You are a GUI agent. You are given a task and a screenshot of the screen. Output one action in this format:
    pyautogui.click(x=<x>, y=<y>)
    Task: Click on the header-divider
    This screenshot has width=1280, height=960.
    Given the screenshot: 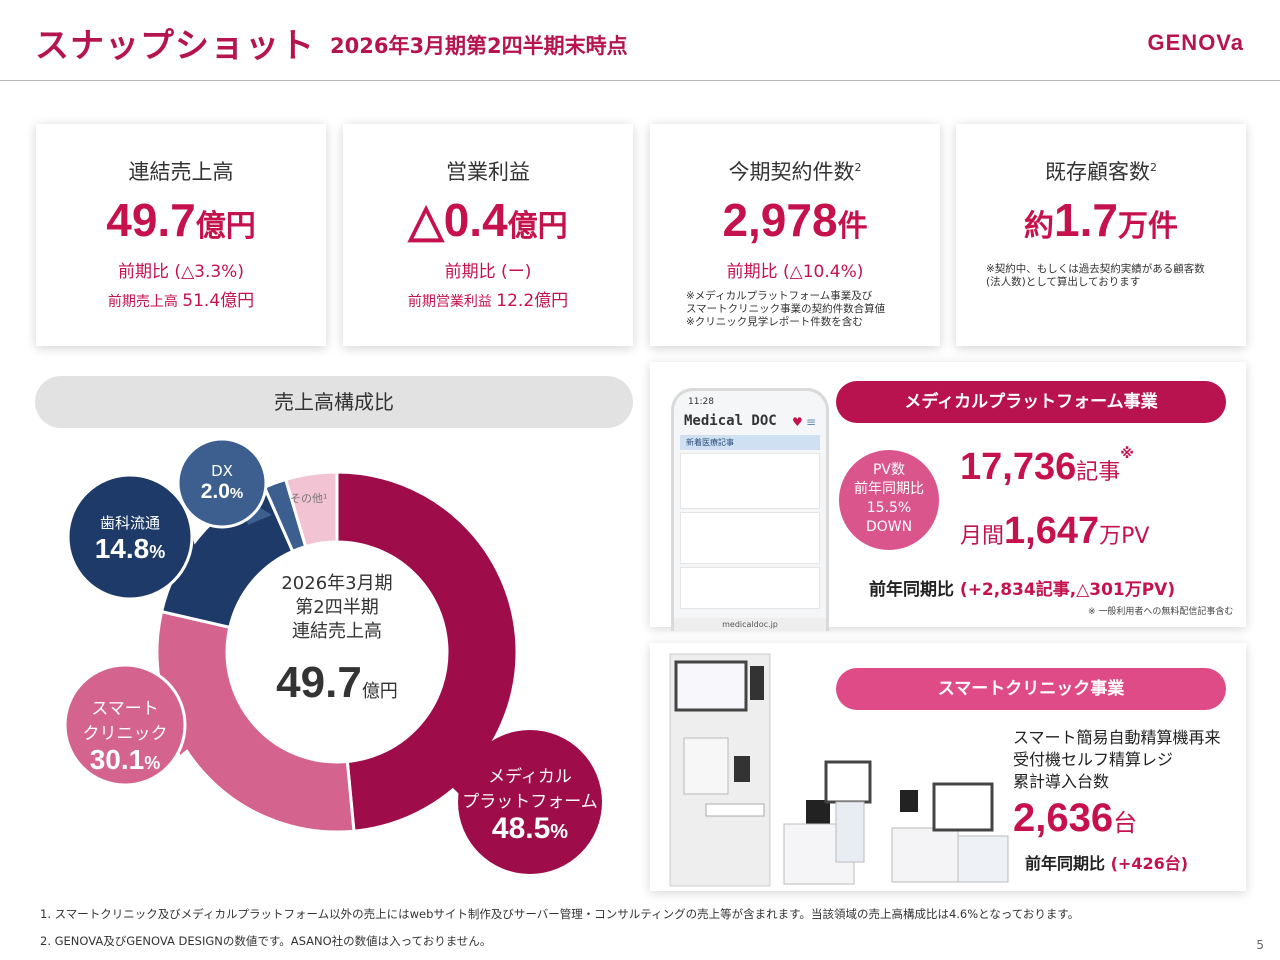 What is the action you would take?
    pyautogui.click(x=640, y=80)
    